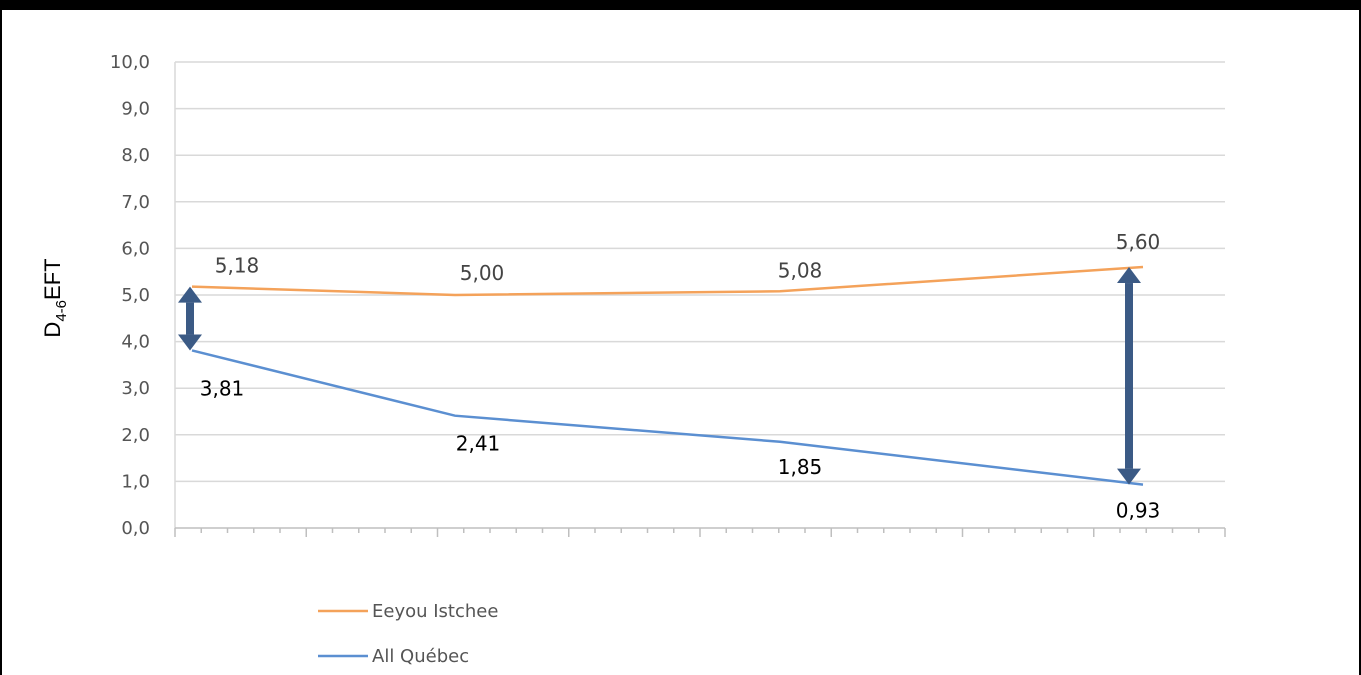  I want to click on y-axis-label: D4-6EFT, so click(55, 297).